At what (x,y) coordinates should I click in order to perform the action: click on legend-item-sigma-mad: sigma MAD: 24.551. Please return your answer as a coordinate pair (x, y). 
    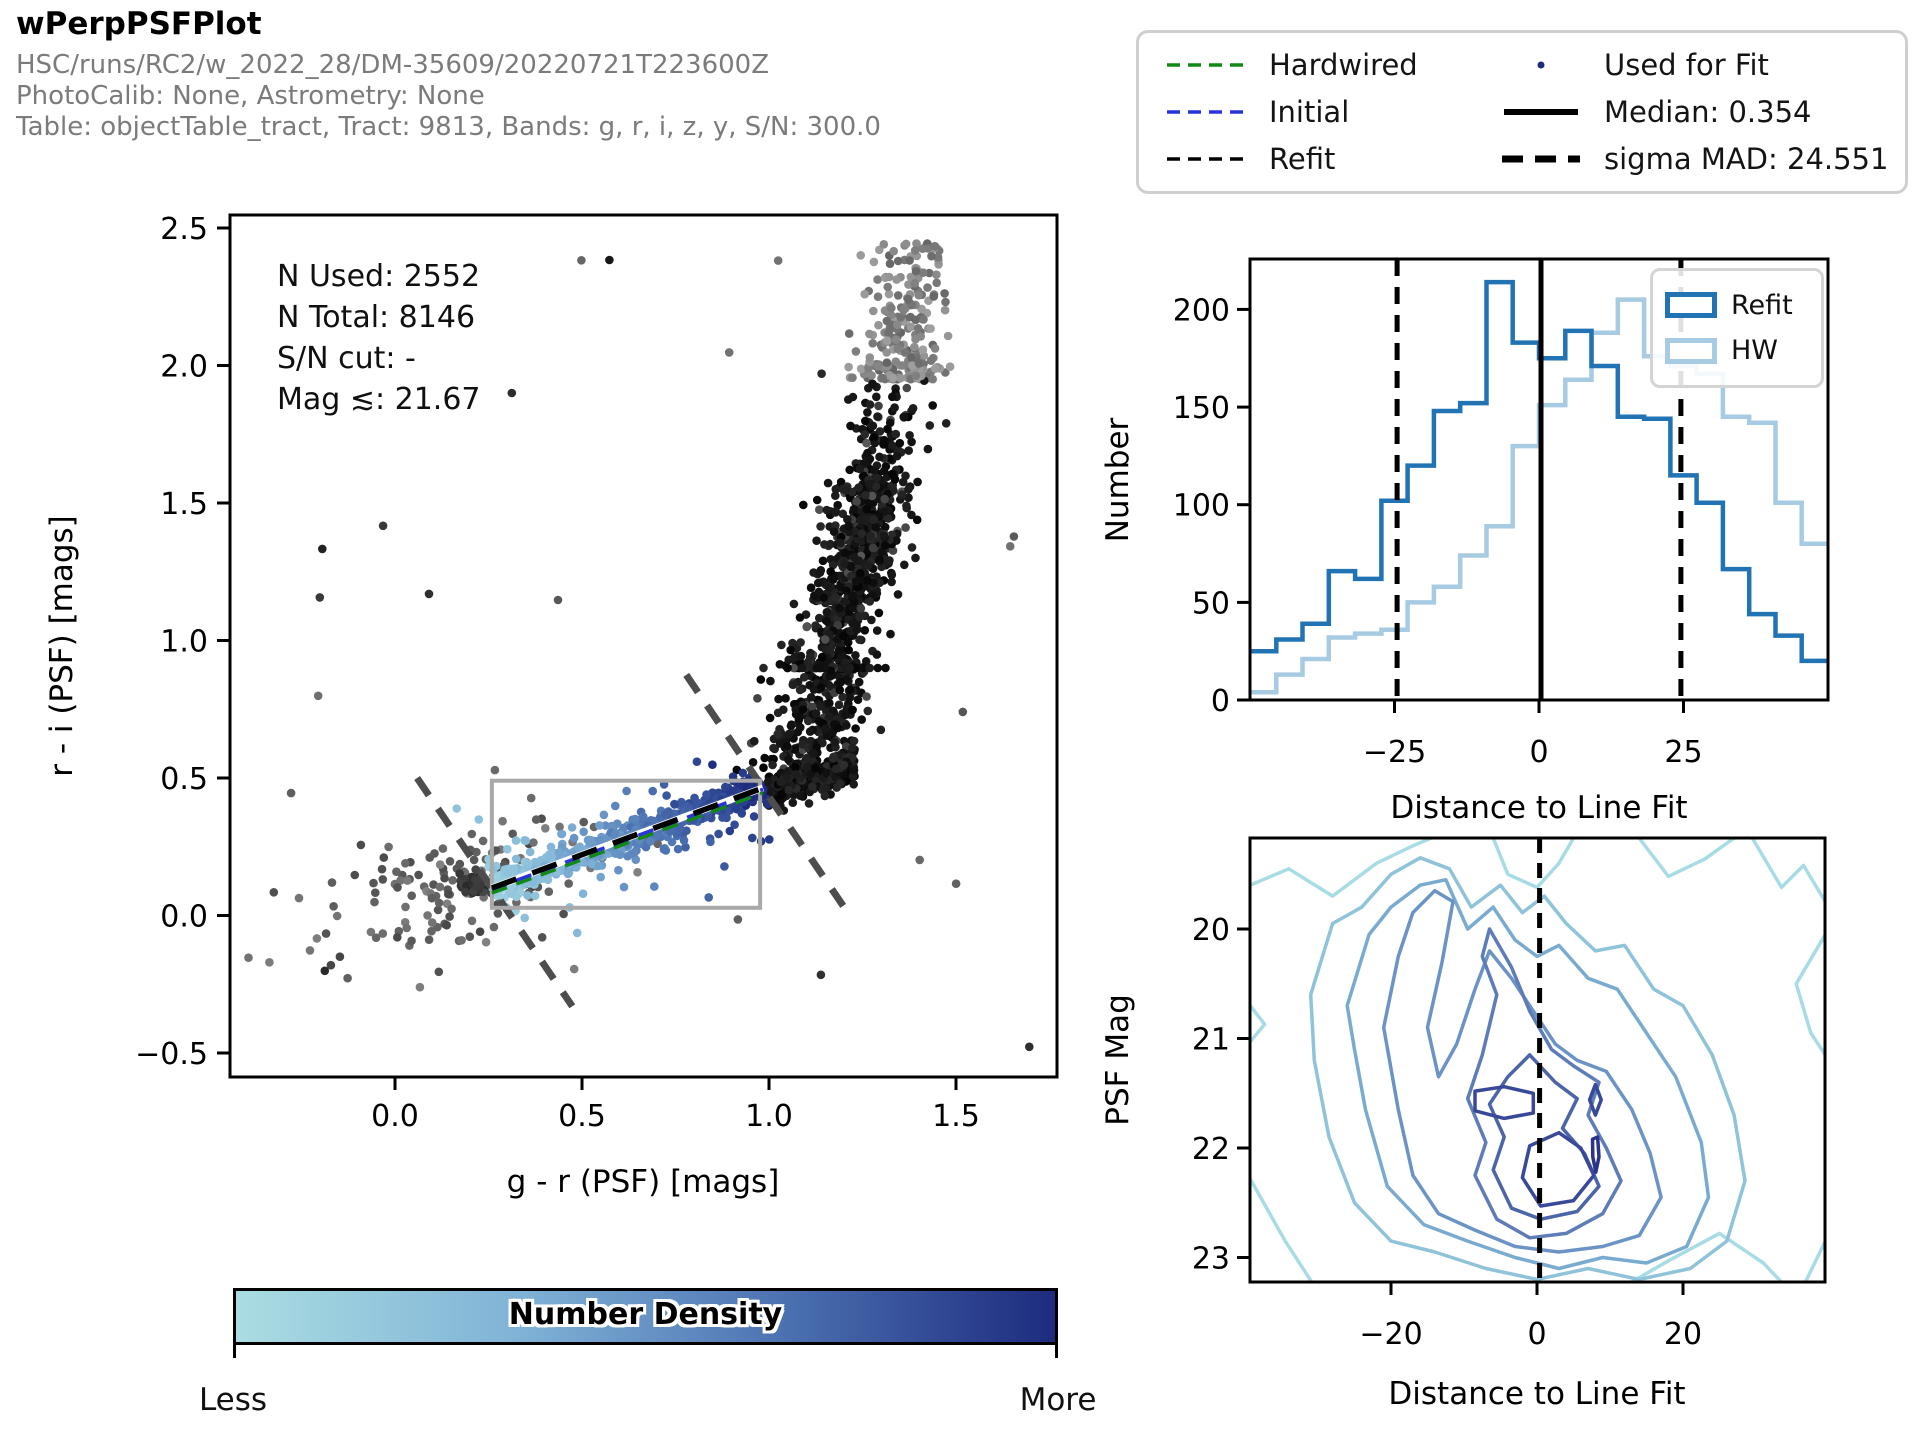
    Looking at the image, I should click on (1696, 159).